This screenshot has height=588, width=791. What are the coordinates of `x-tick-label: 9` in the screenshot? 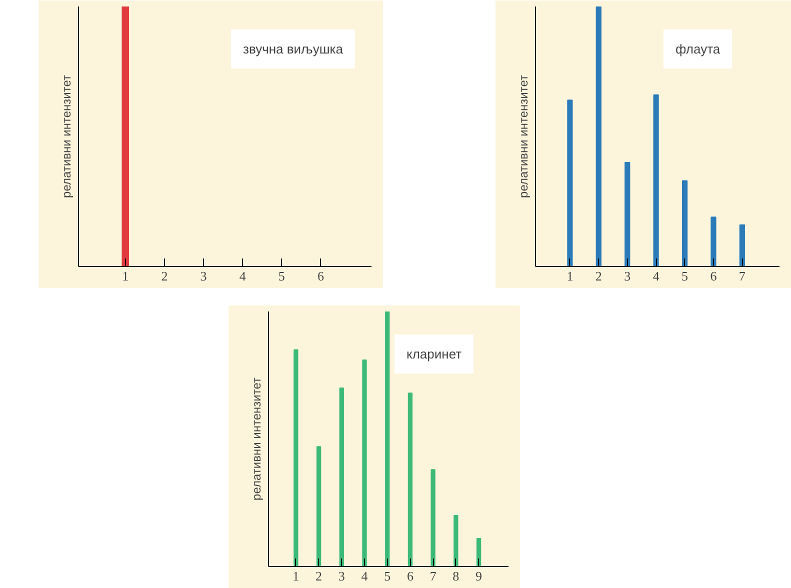 It's located at (479, 576).